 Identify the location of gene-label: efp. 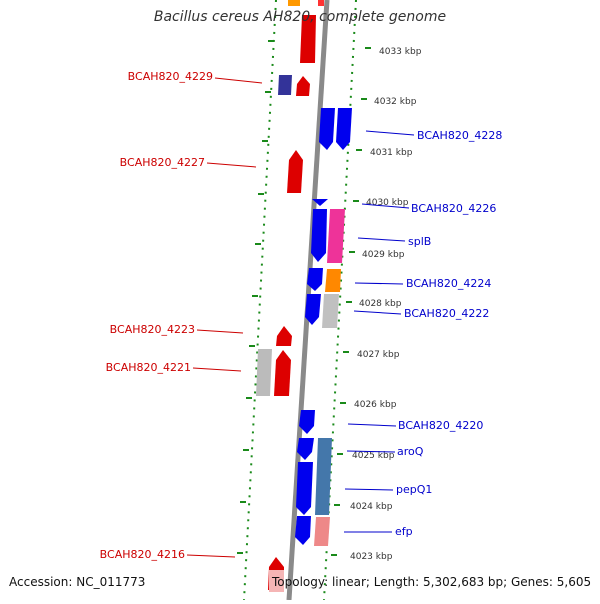
(404, 531).